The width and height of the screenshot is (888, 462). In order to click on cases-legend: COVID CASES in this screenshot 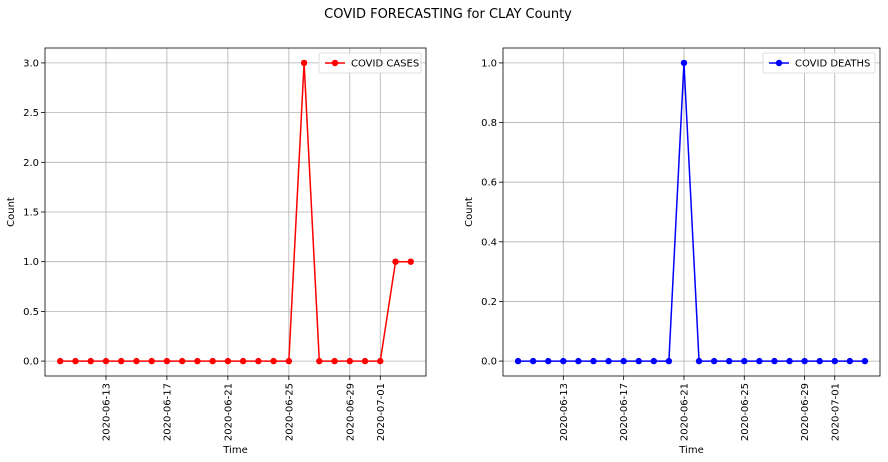, I will do `click(370, 63)`.